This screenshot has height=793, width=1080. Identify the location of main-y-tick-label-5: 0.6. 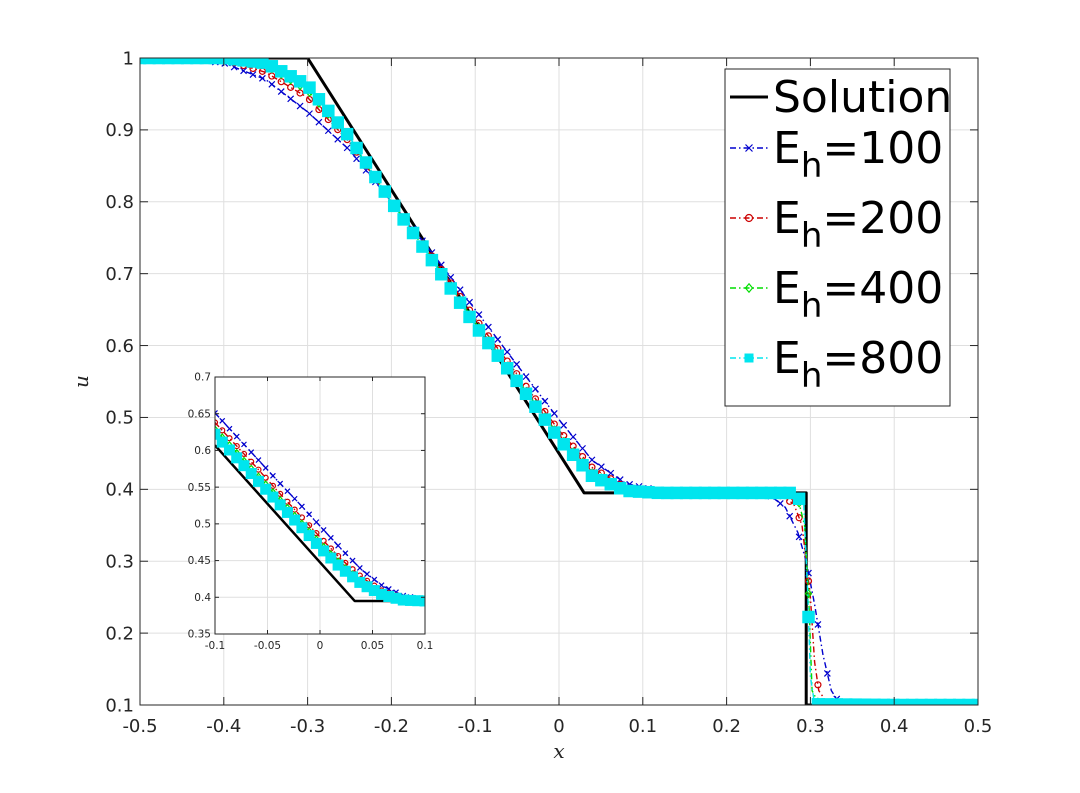
(119, 346).